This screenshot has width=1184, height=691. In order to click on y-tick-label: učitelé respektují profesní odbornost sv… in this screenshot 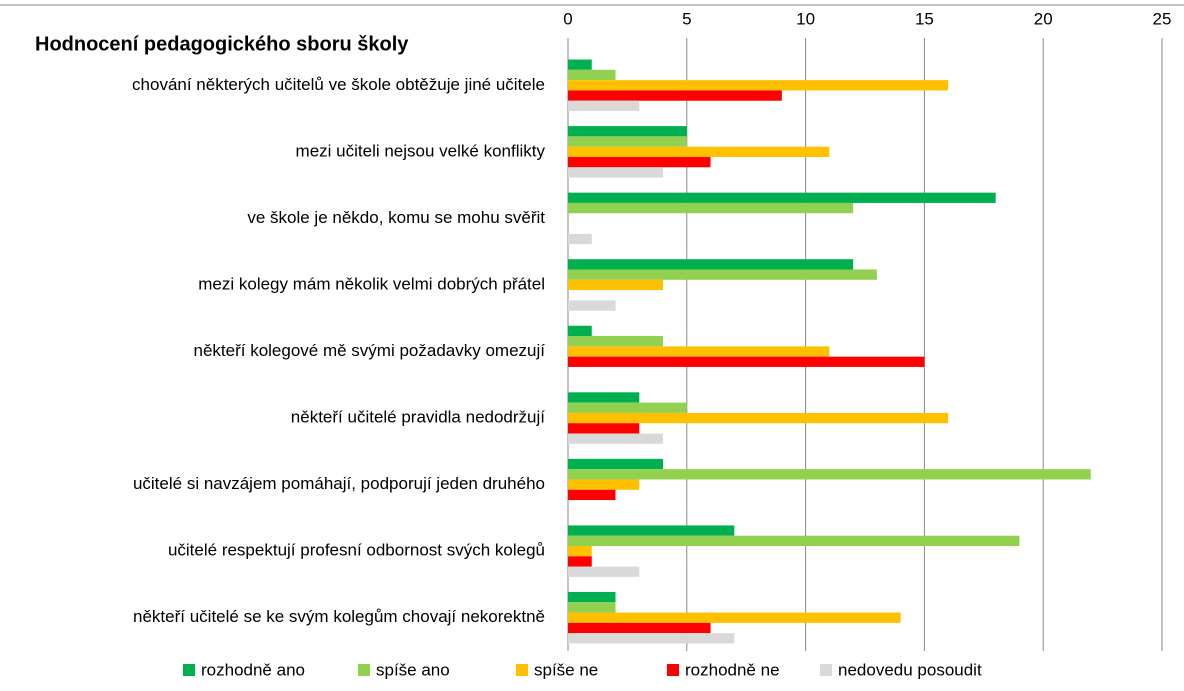, I will do `click(356, 550)`.